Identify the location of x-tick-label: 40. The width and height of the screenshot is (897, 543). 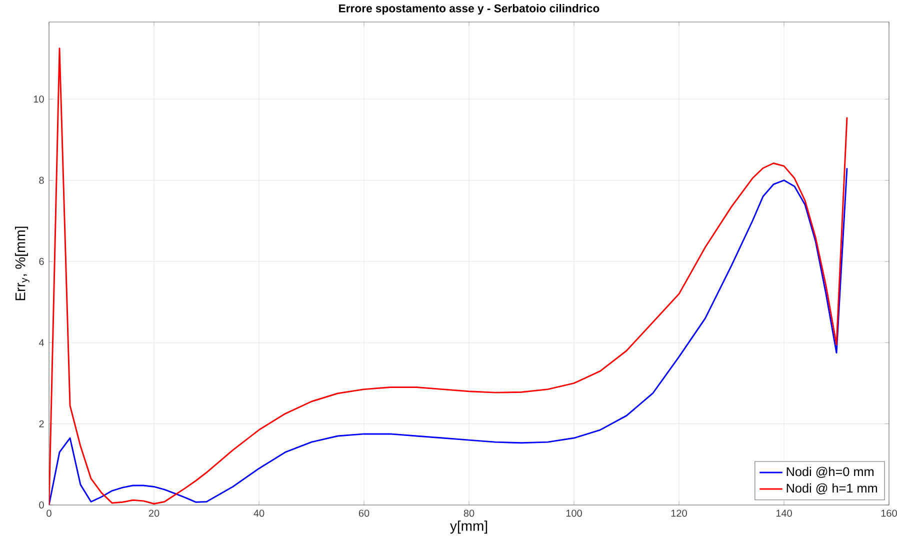
(259, 513).